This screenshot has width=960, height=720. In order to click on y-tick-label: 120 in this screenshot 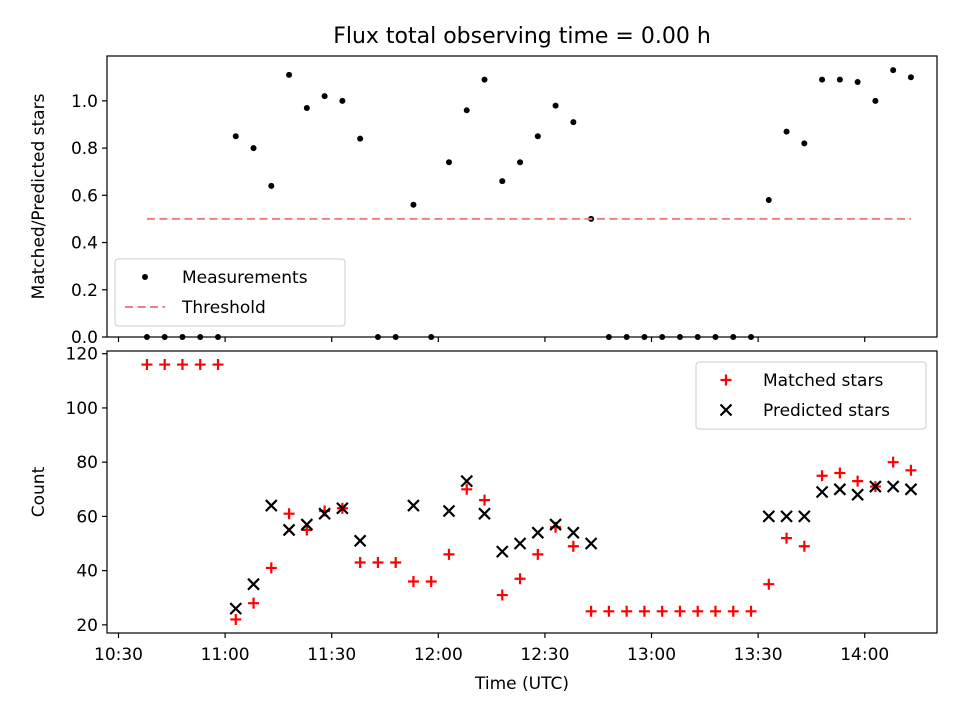, I will do `click(82, 355)`.